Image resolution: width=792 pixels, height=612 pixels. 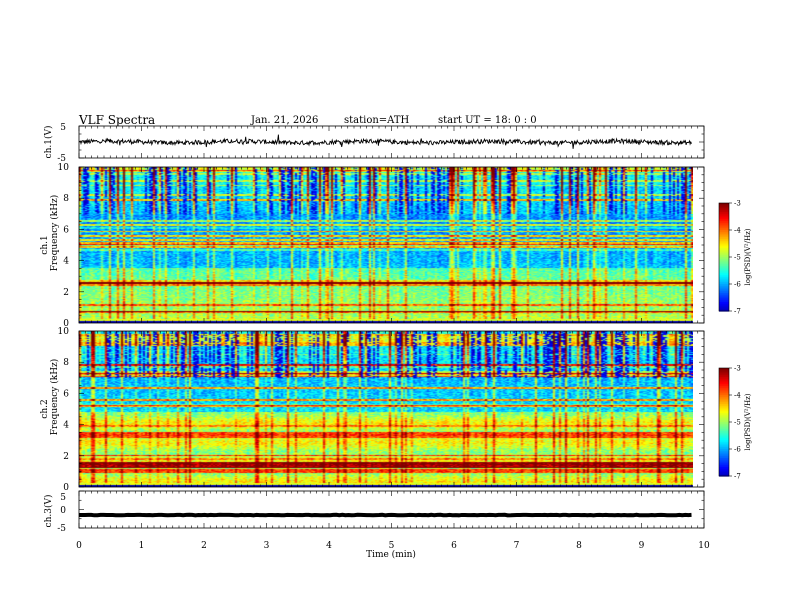 I want to click on ch3-ytick-5: 5, so click(x=63, y=498).